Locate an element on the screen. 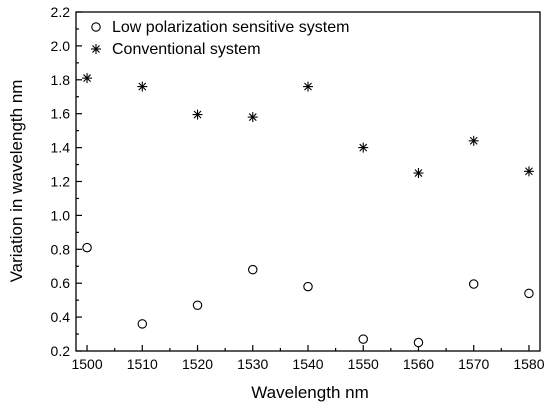 The height and width of the screenshot is (405, 551). x-tick-label: 1530 is located at coordinates (252, 364).